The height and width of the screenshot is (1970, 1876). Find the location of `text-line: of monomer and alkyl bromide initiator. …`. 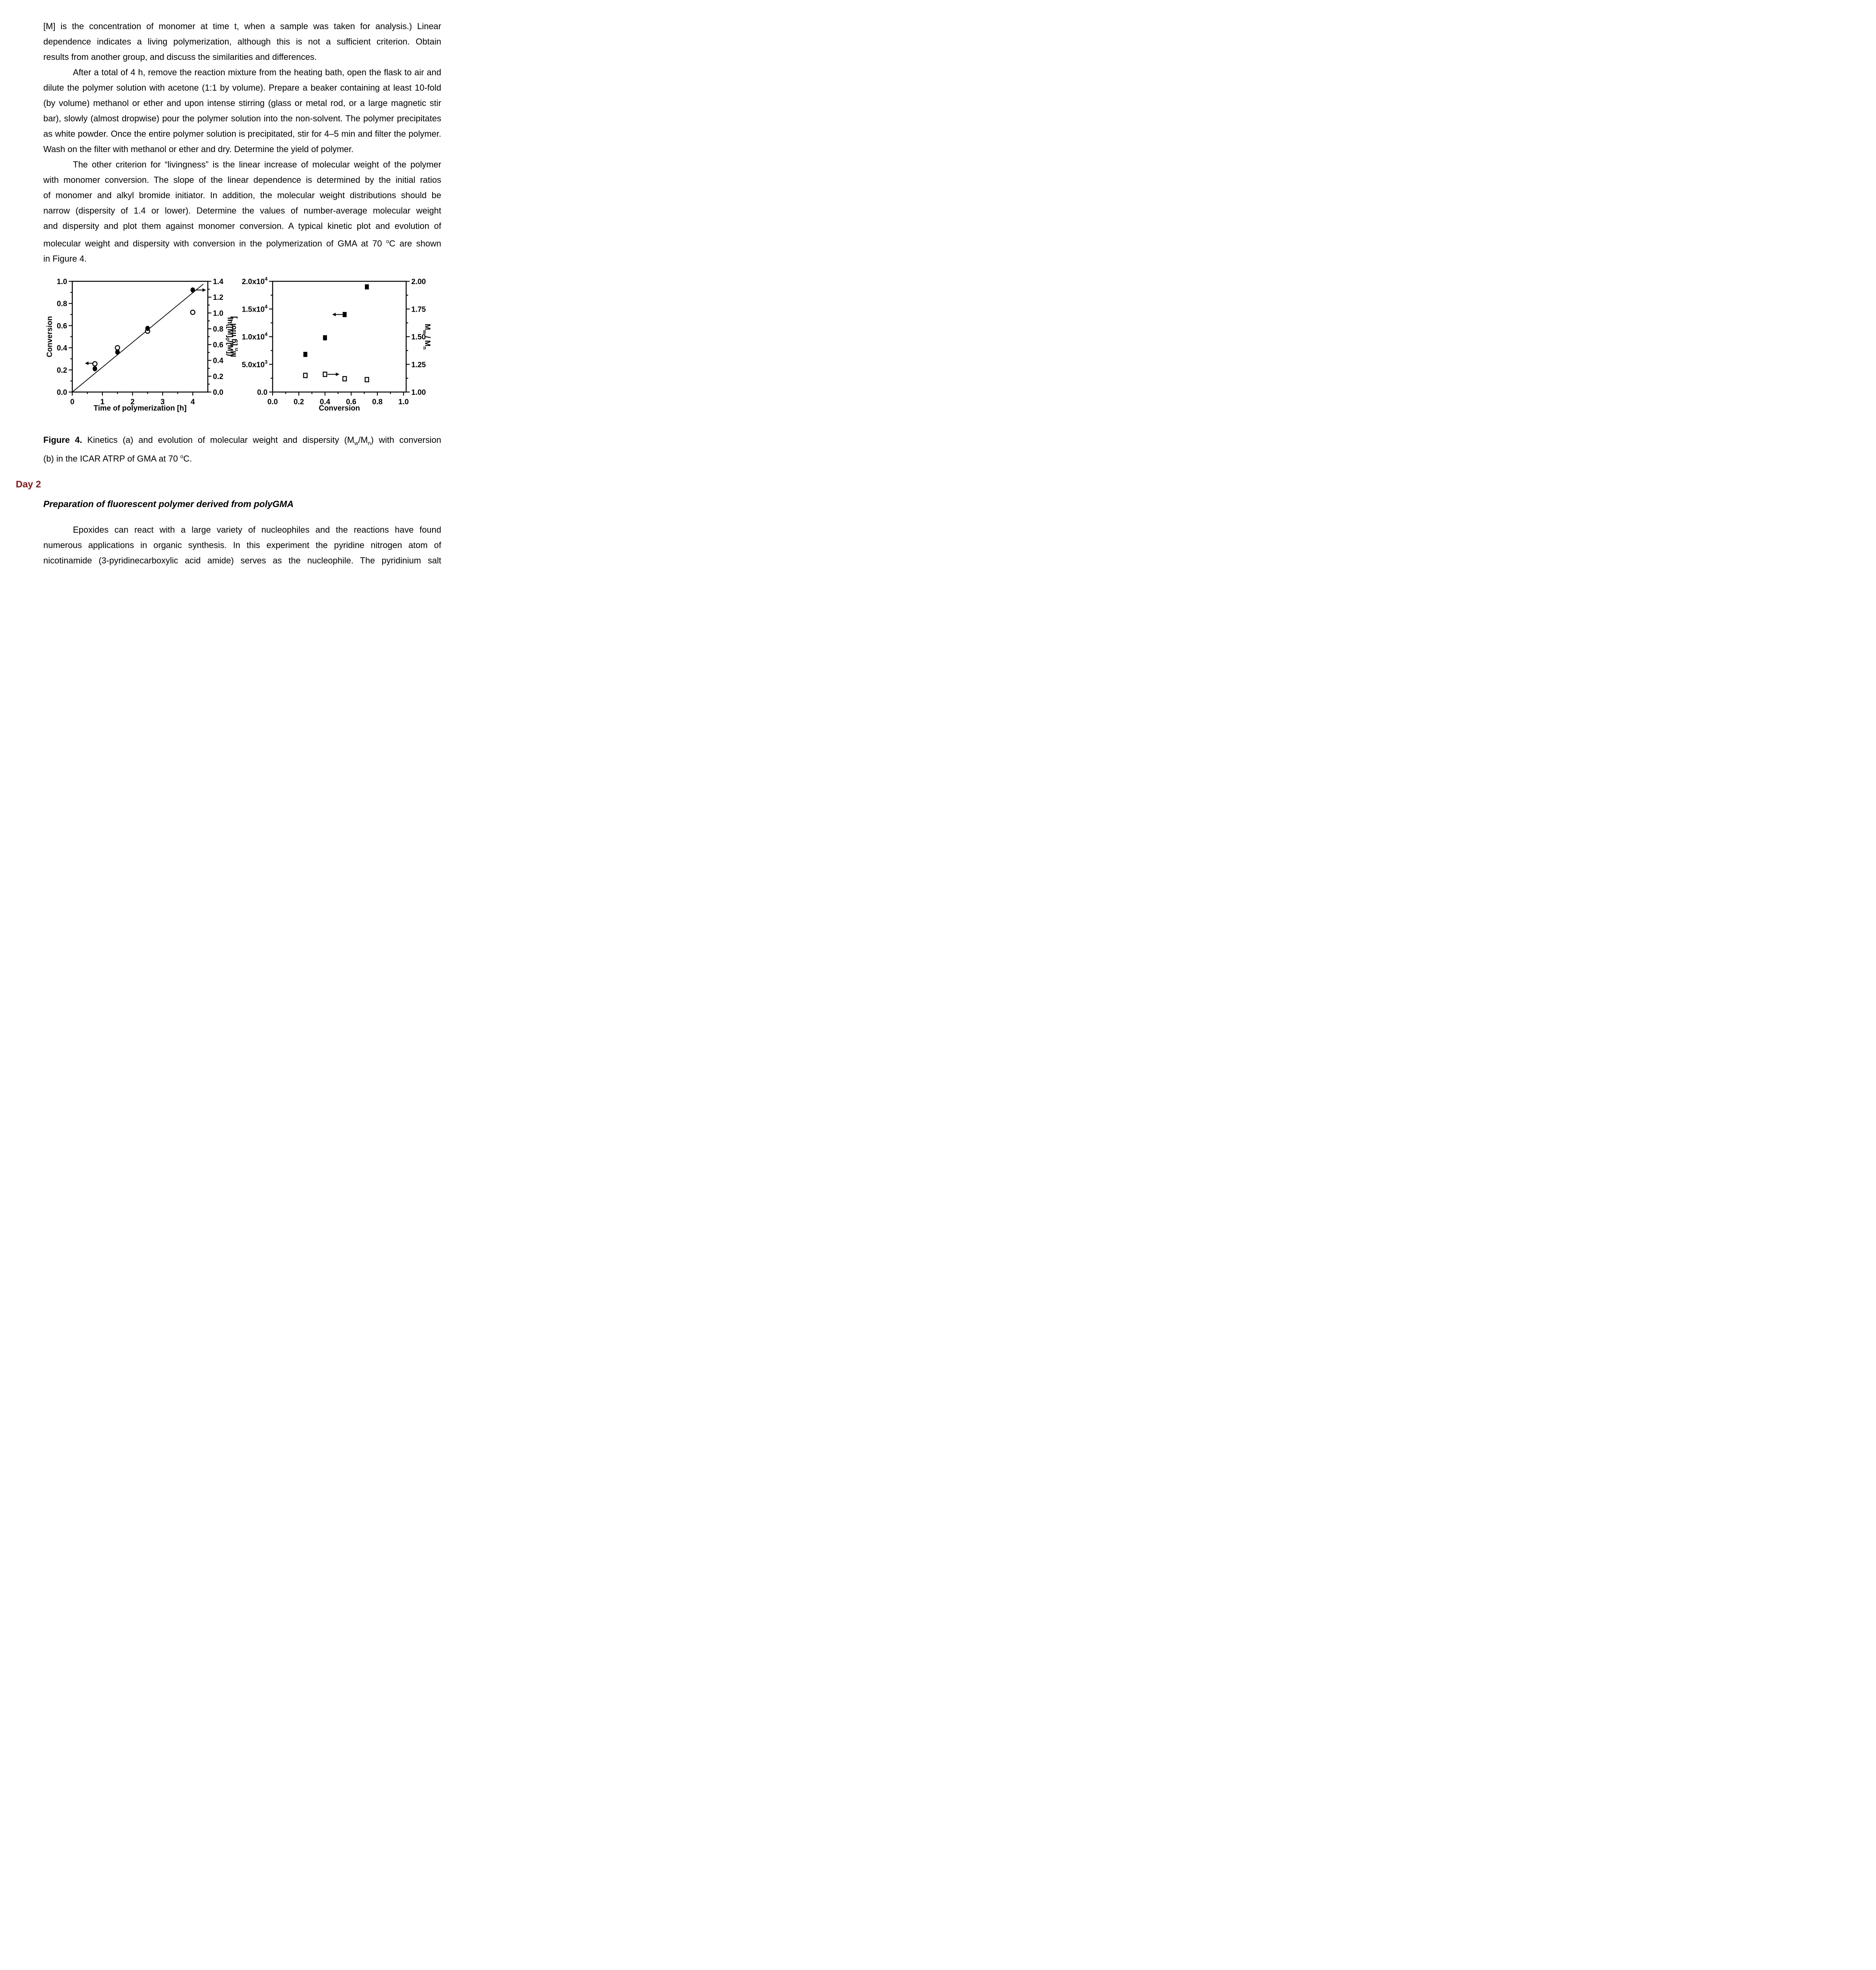

text-line: of monomer and alkyl bromide initiator. … is located at coordinates (242, 195).